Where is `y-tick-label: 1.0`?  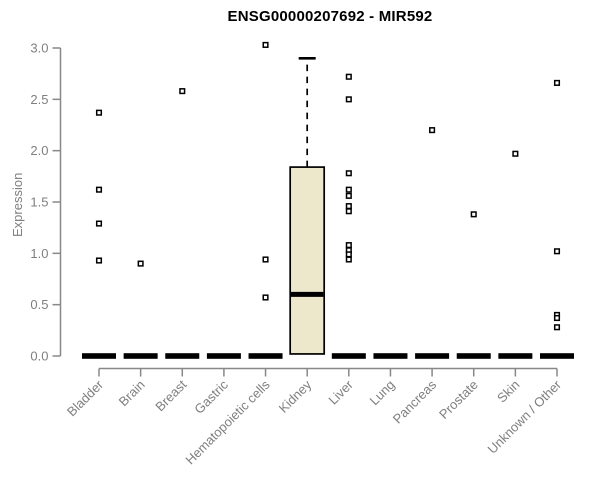
y-tick-label: 1.0 is located at coordinates (39, 253).